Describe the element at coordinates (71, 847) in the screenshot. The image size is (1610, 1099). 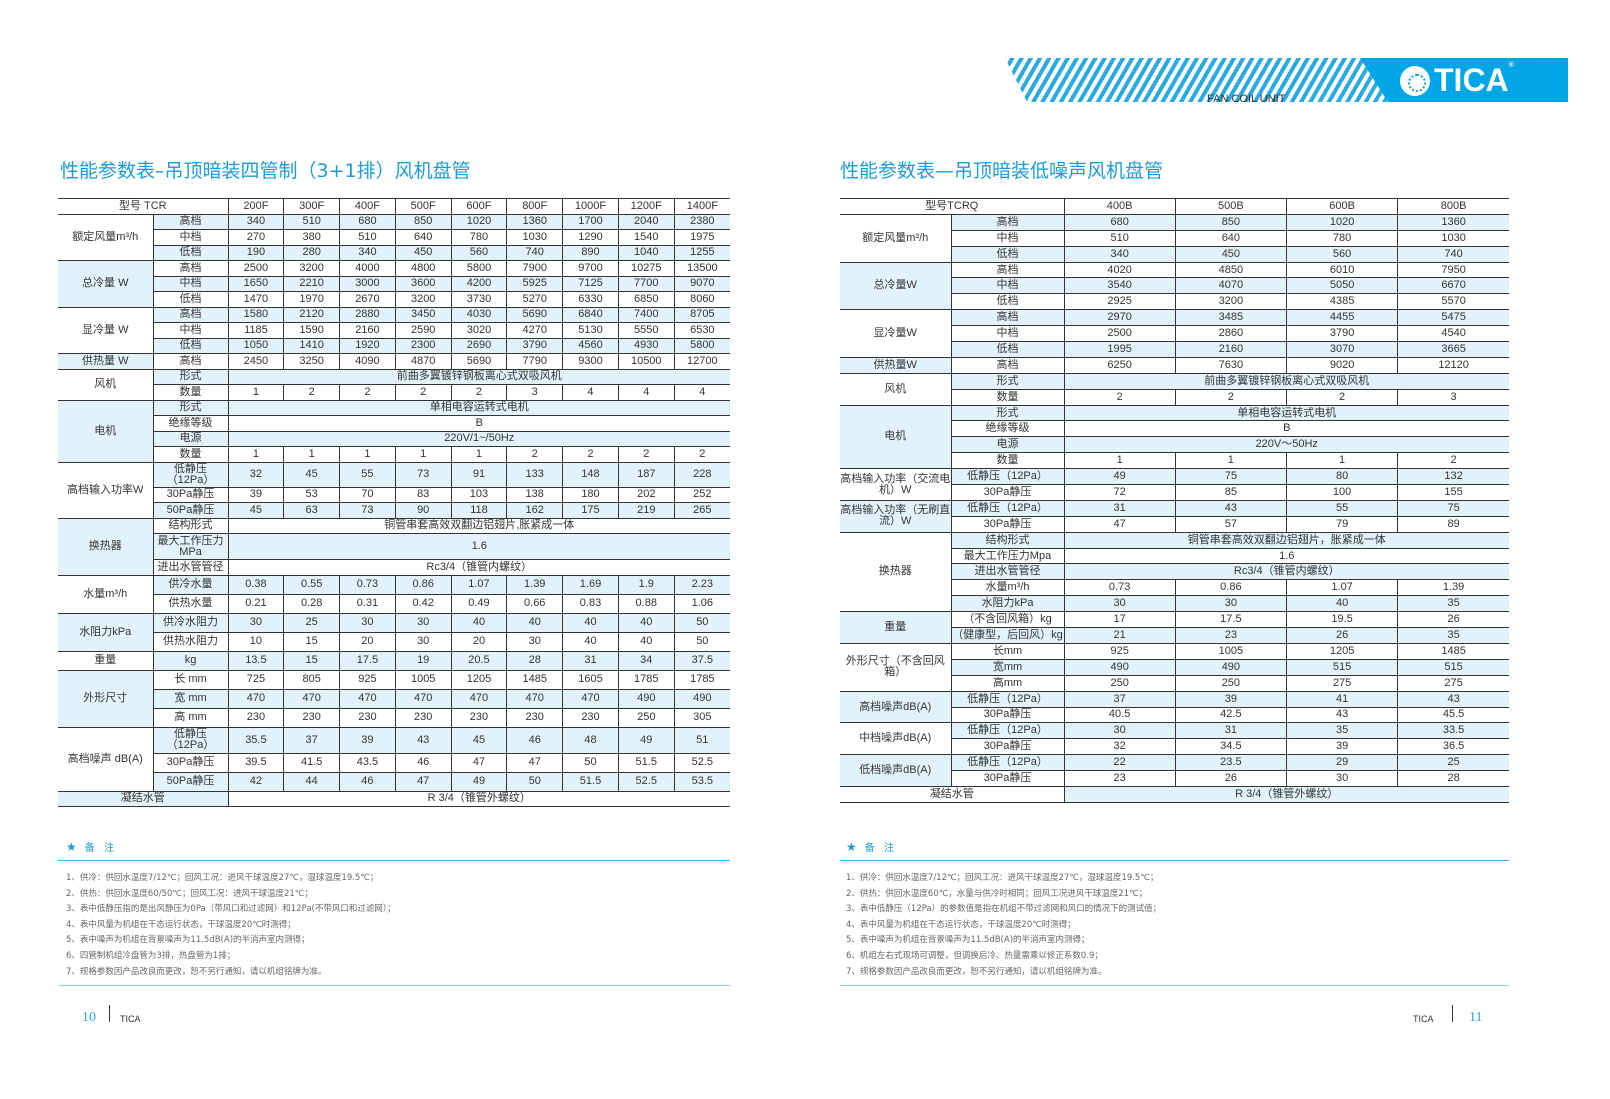
I see `star-icon: ★` at that location.